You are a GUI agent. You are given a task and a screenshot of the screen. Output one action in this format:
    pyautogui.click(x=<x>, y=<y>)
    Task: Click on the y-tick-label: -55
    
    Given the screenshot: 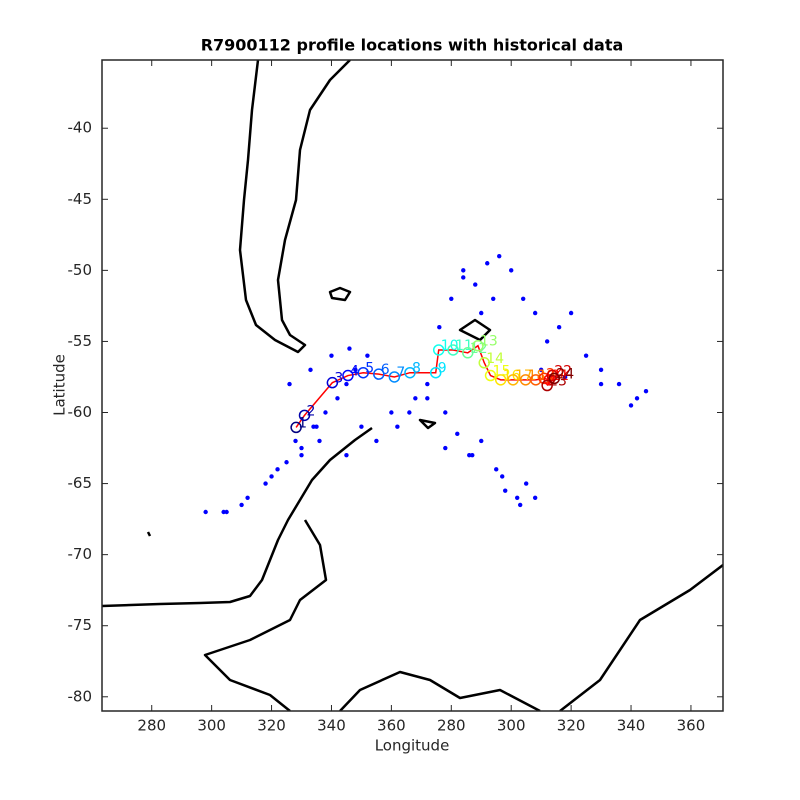 What is the action you would take?
    pyautogui.click(x=80, y=341)
    